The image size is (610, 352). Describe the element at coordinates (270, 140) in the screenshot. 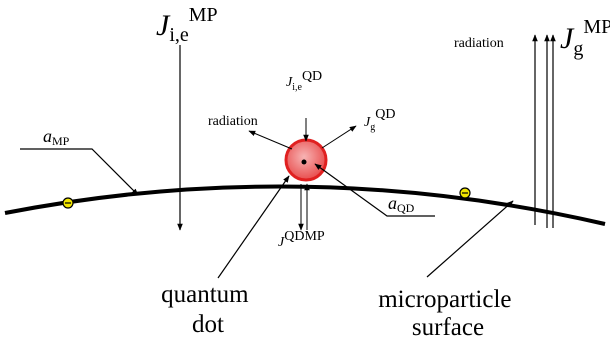

I see `radiation-qd-arrow` at that location.